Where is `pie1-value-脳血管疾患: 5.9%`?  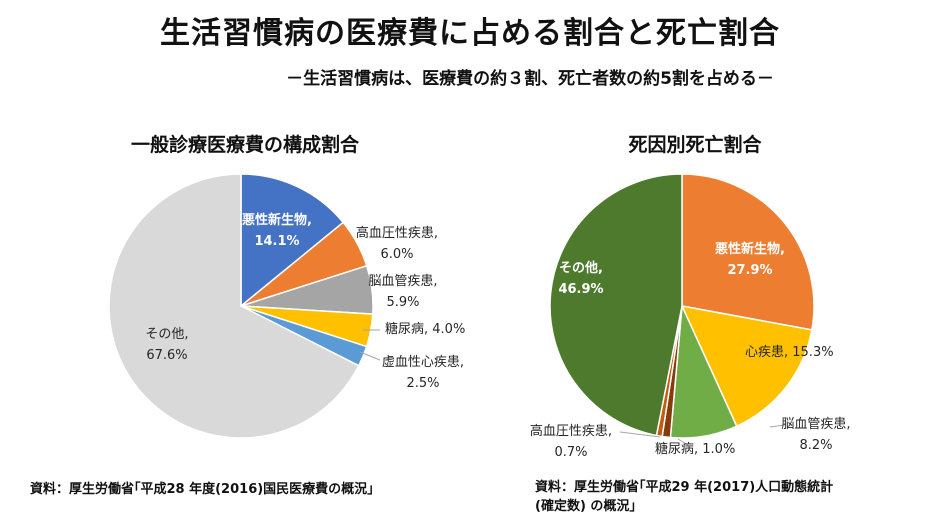
pie1-value-脳血管疾患: 5.9% is located at coordinates (402, 302).